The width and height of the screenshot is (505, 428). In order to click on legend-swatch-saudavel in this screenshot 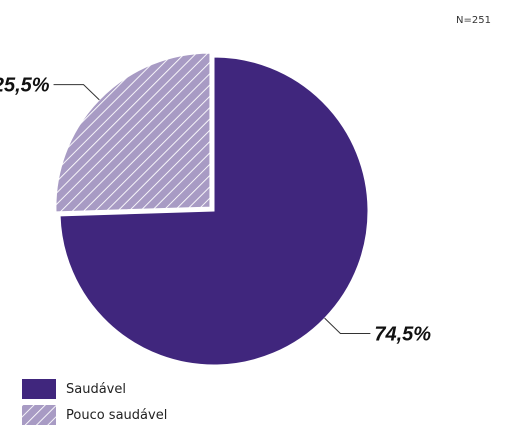, I will do `click(39, 389)`.